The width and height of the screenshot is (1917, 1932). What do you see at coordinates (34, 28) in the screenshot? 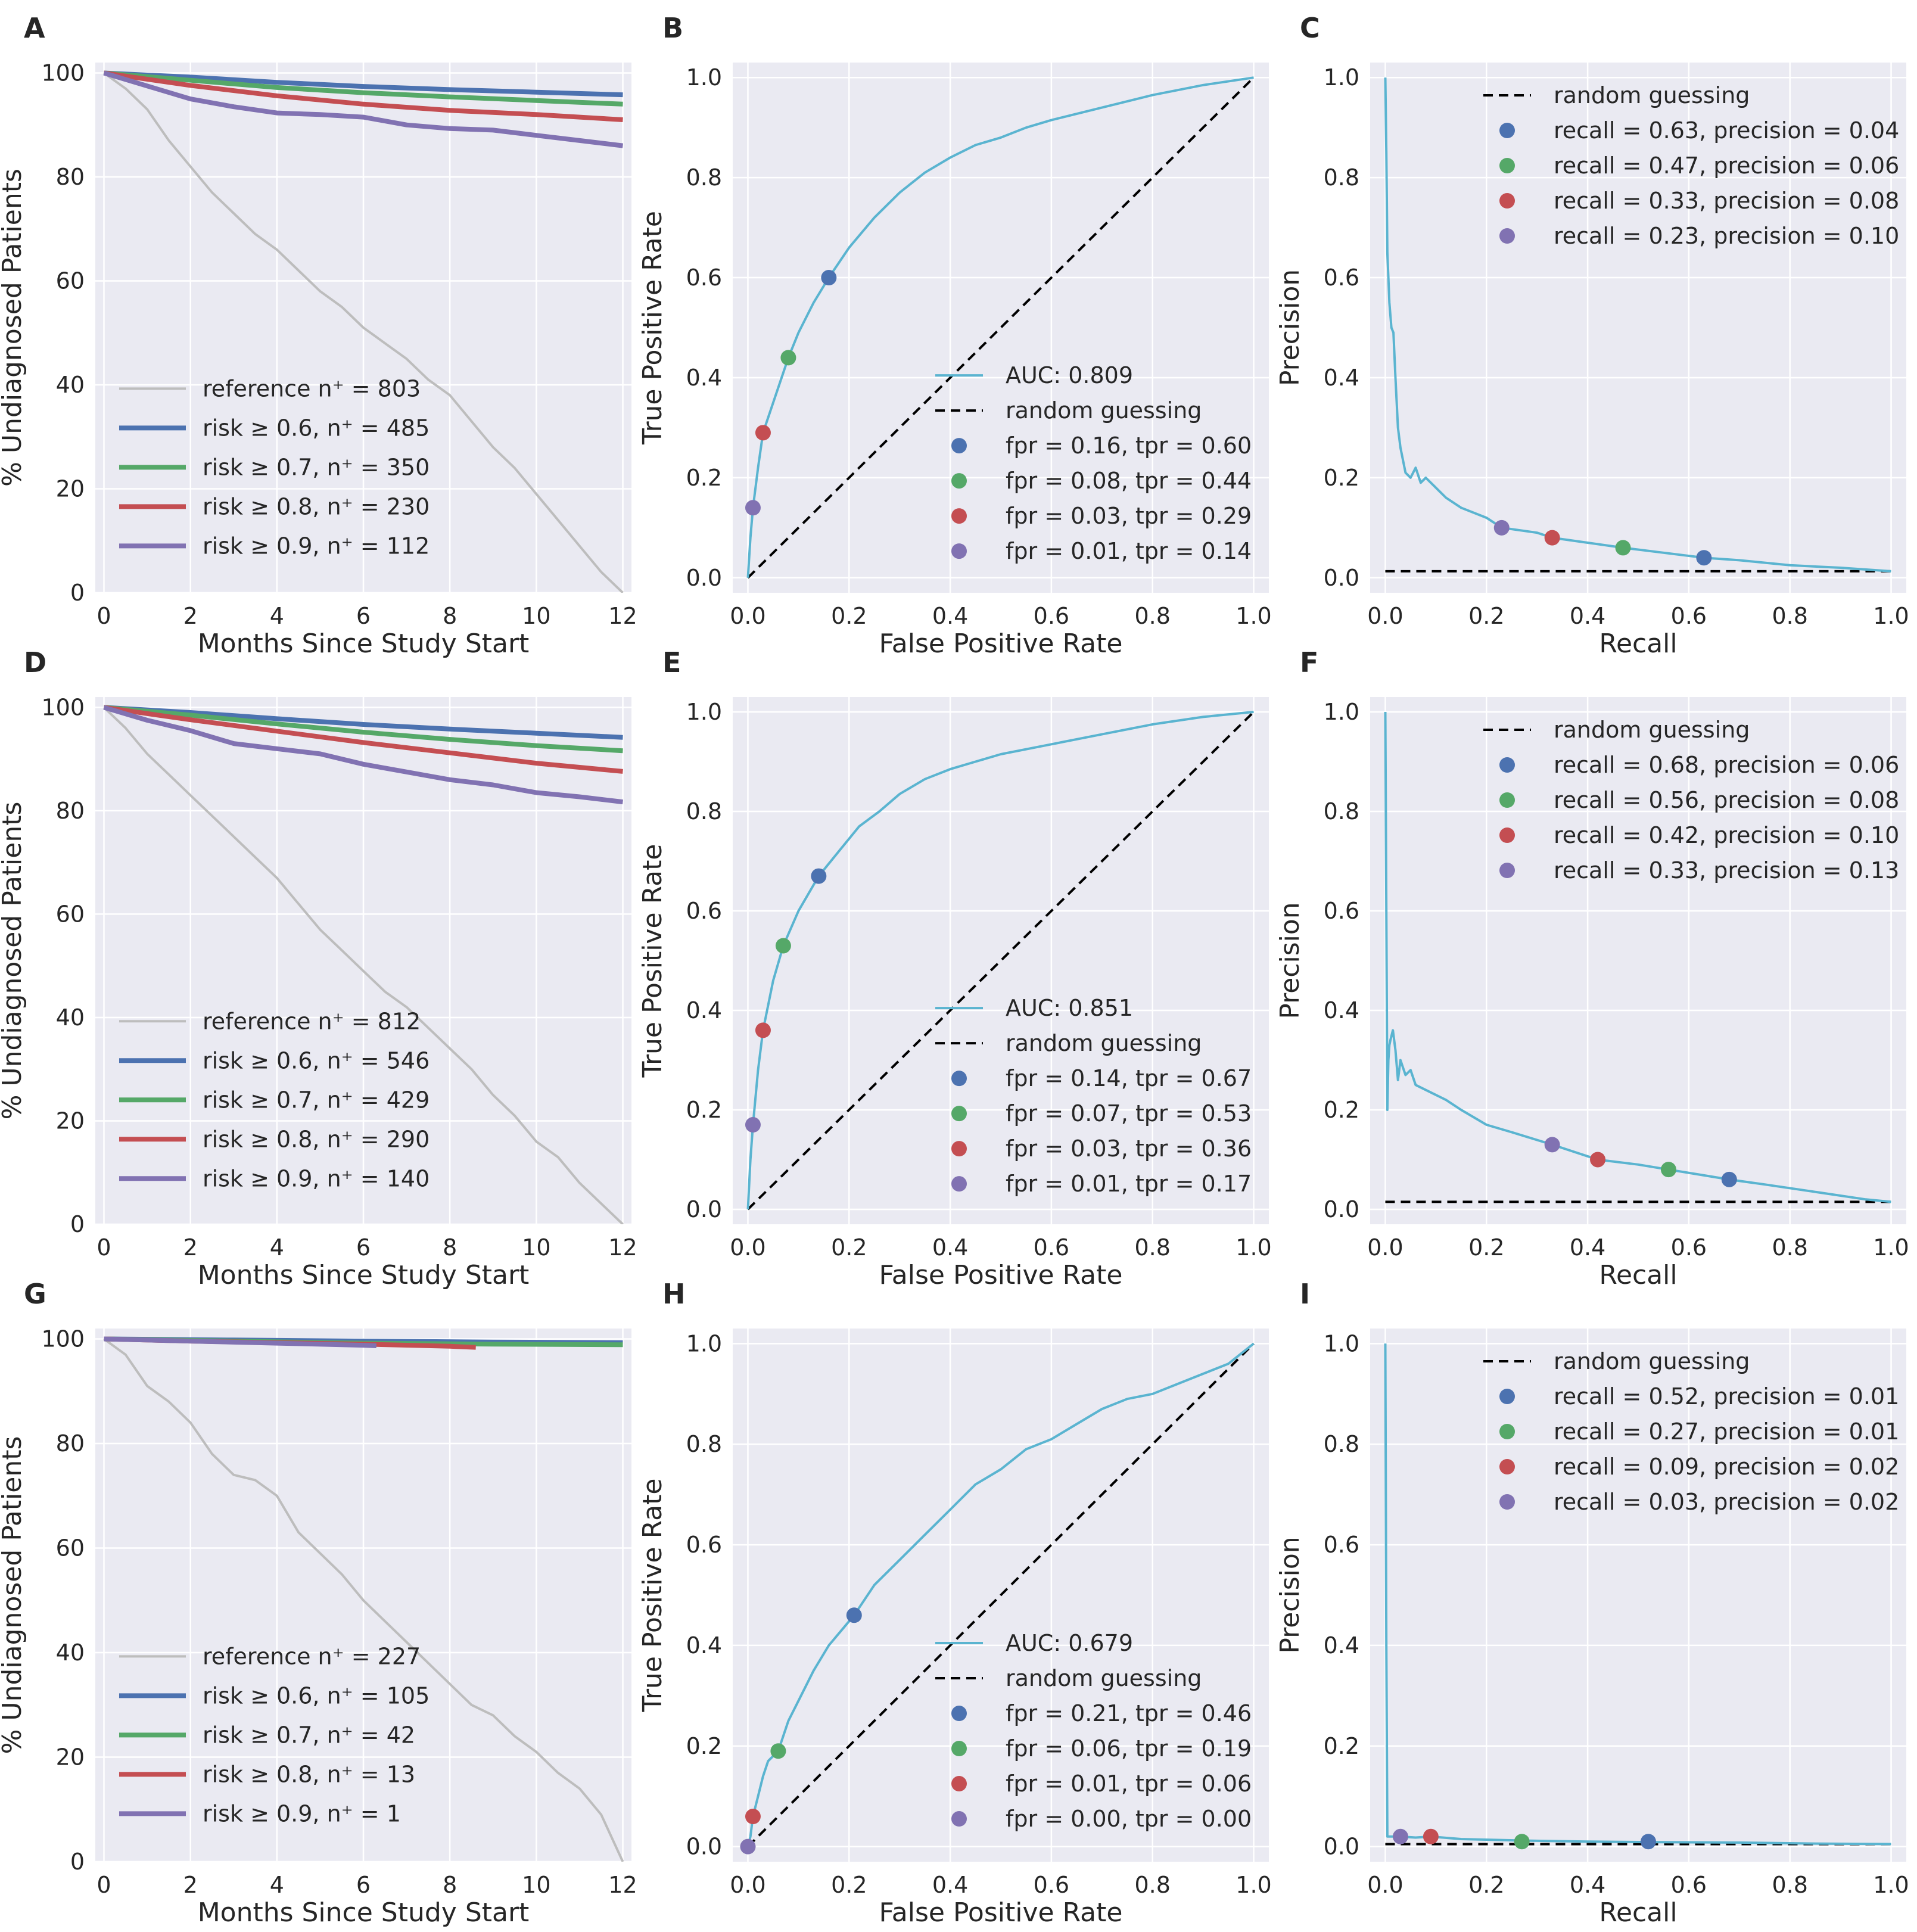
I see `panel-letter: A` at bounding box center [34, 28].